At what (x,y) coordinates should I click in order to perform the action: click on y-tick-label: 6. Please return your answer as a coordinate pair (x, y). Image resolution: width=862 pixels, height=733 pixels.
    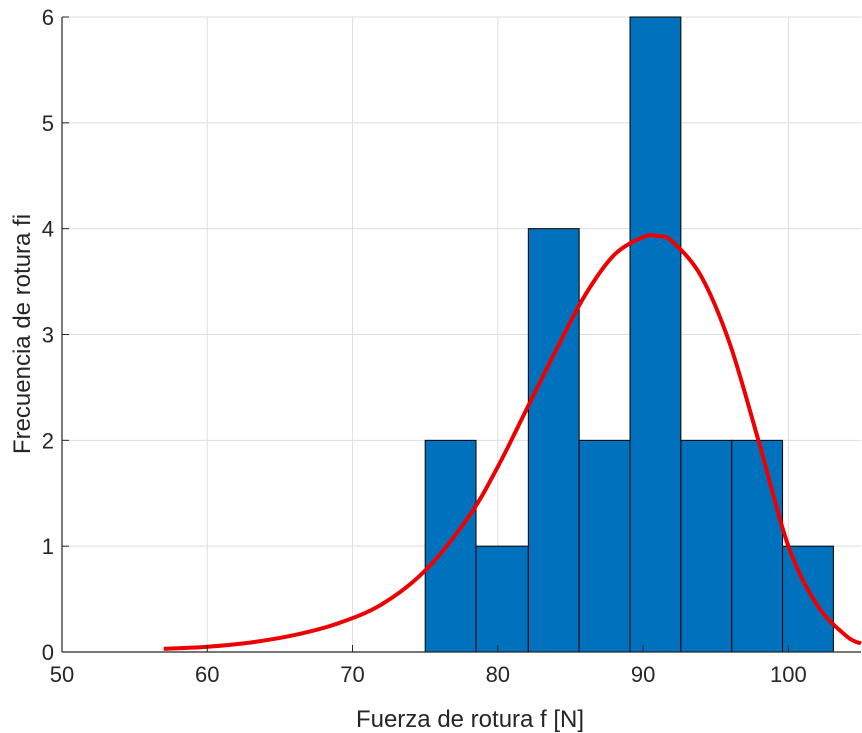
    Looking at the image, I should click on (48, 17).